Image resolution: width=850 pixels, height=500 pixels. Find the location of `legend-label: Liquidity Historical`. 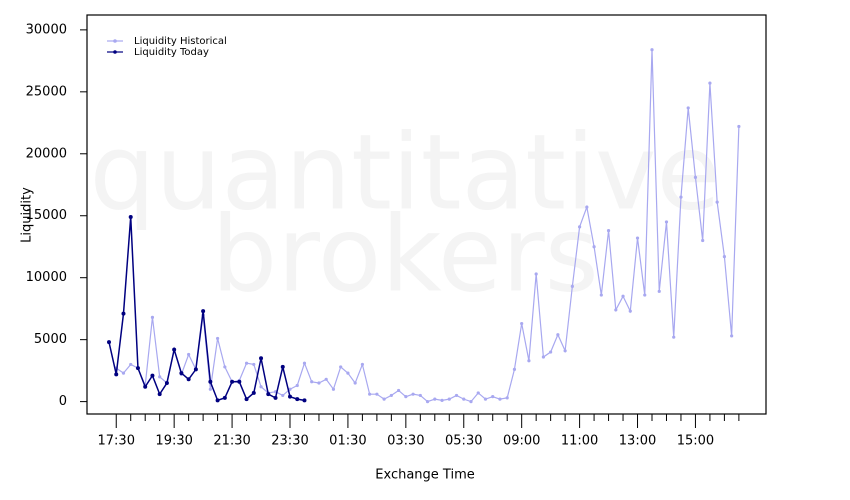

legend-label: Liquidity Historical is located at coordinates (180, 41).